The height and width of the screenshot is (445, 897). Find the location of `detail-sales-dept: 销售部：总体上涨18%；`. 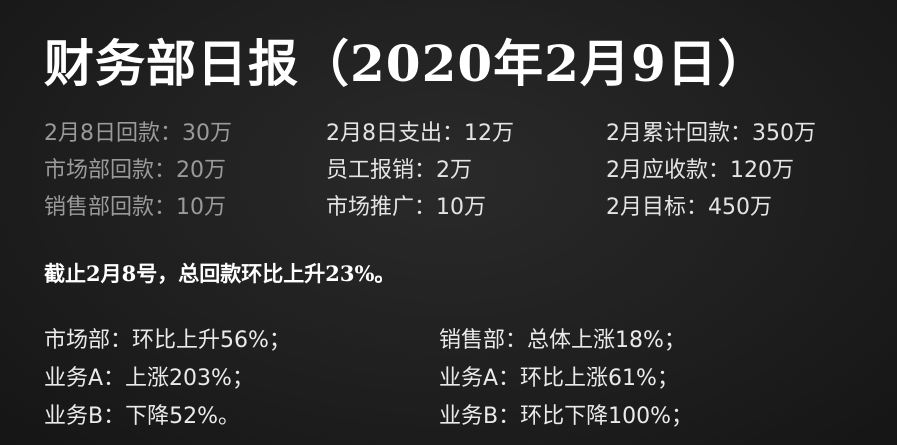

detail-sales-dept: 销售部：总体上涨18%； is located at coordinates (562, 340).